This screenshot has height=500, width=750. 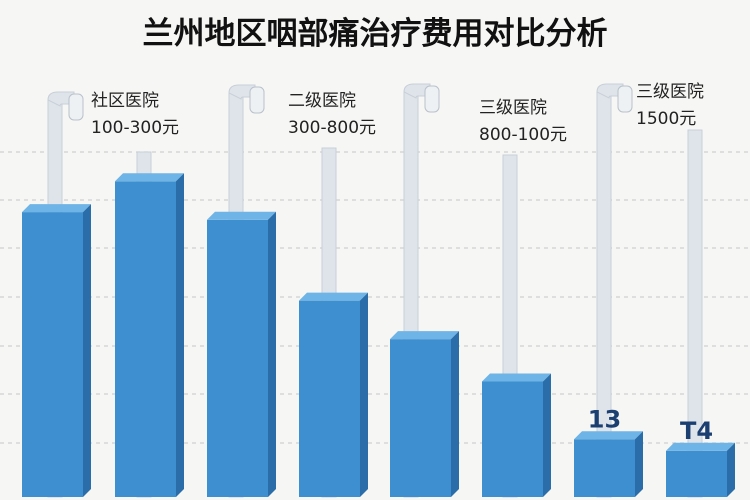 I want to click on annotation-value: 300-800元, so click(x=332, y=128).